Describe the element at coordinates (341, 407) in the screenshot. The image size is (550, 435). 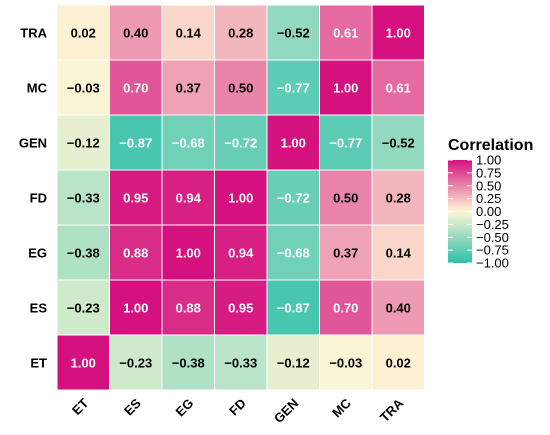
I see `x-tick-label-mc: MC` at that location.